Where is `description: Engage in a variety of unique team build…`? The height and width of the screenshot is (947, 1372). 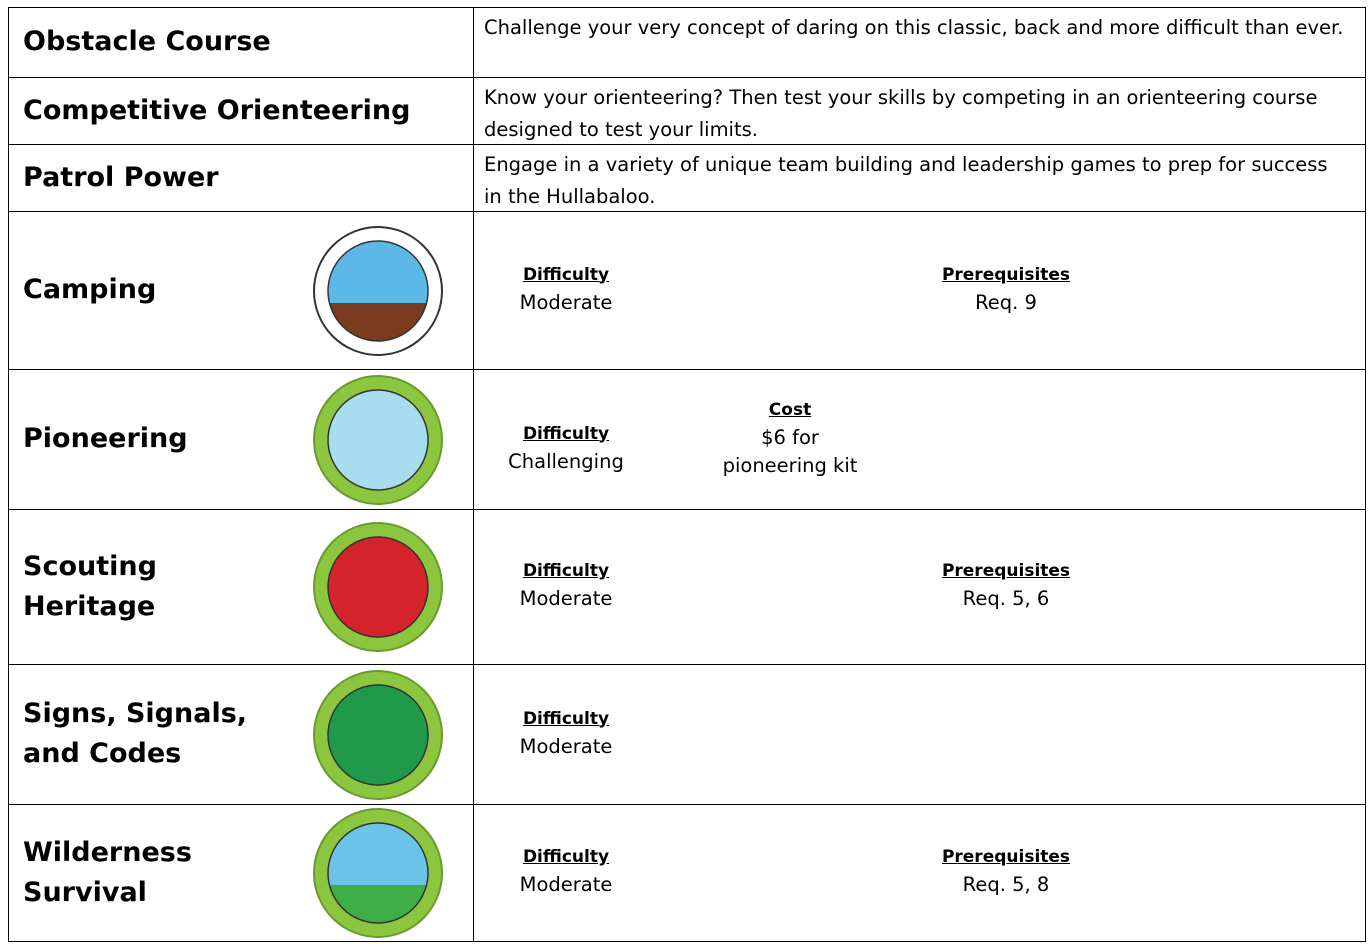
description: Engage in a variety of unique team build… is located at coordinates (906, 180).